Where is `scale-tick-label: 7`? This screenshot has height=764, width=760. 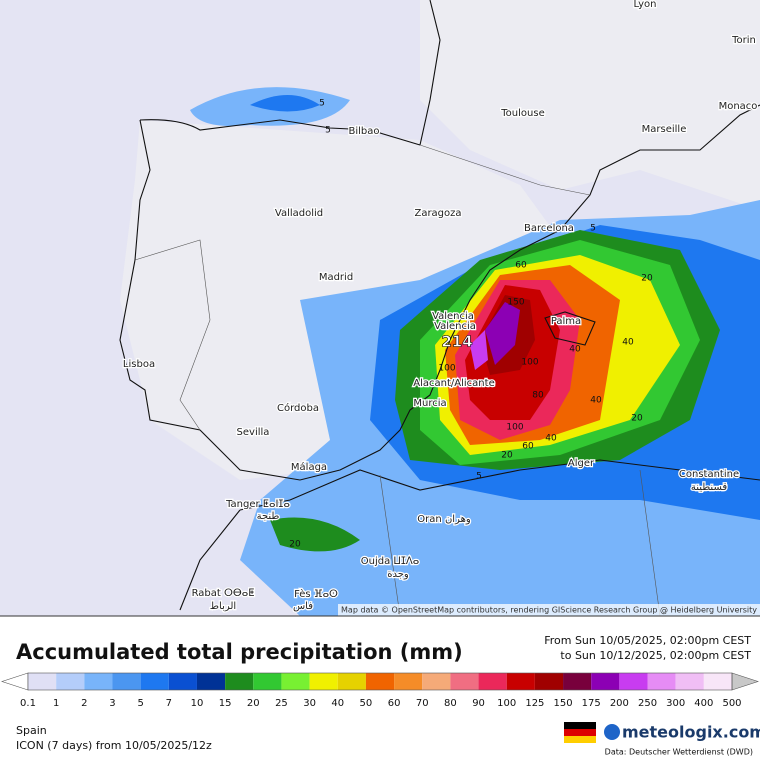
scale-tick-label: 7 is located at coordinates (169, 703).